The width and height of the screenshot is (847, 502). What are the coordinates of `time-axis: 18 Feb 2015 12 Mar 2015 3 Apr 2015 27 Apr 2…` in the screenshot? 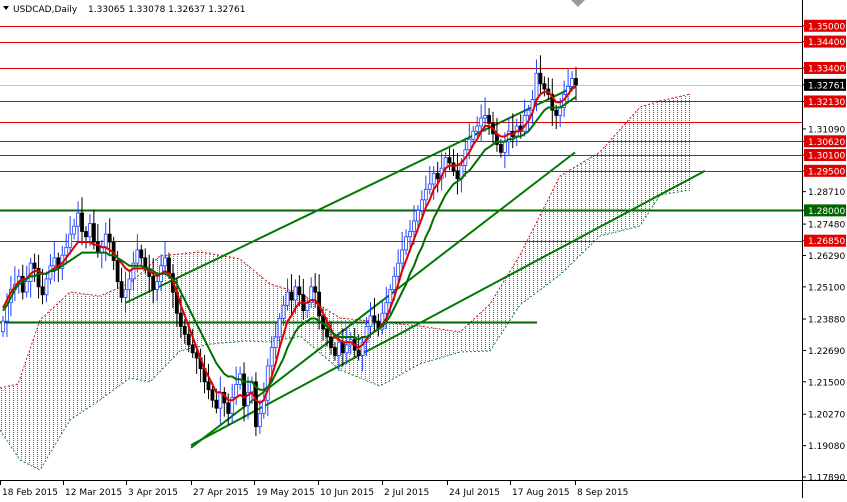 It's located at (314, 489).